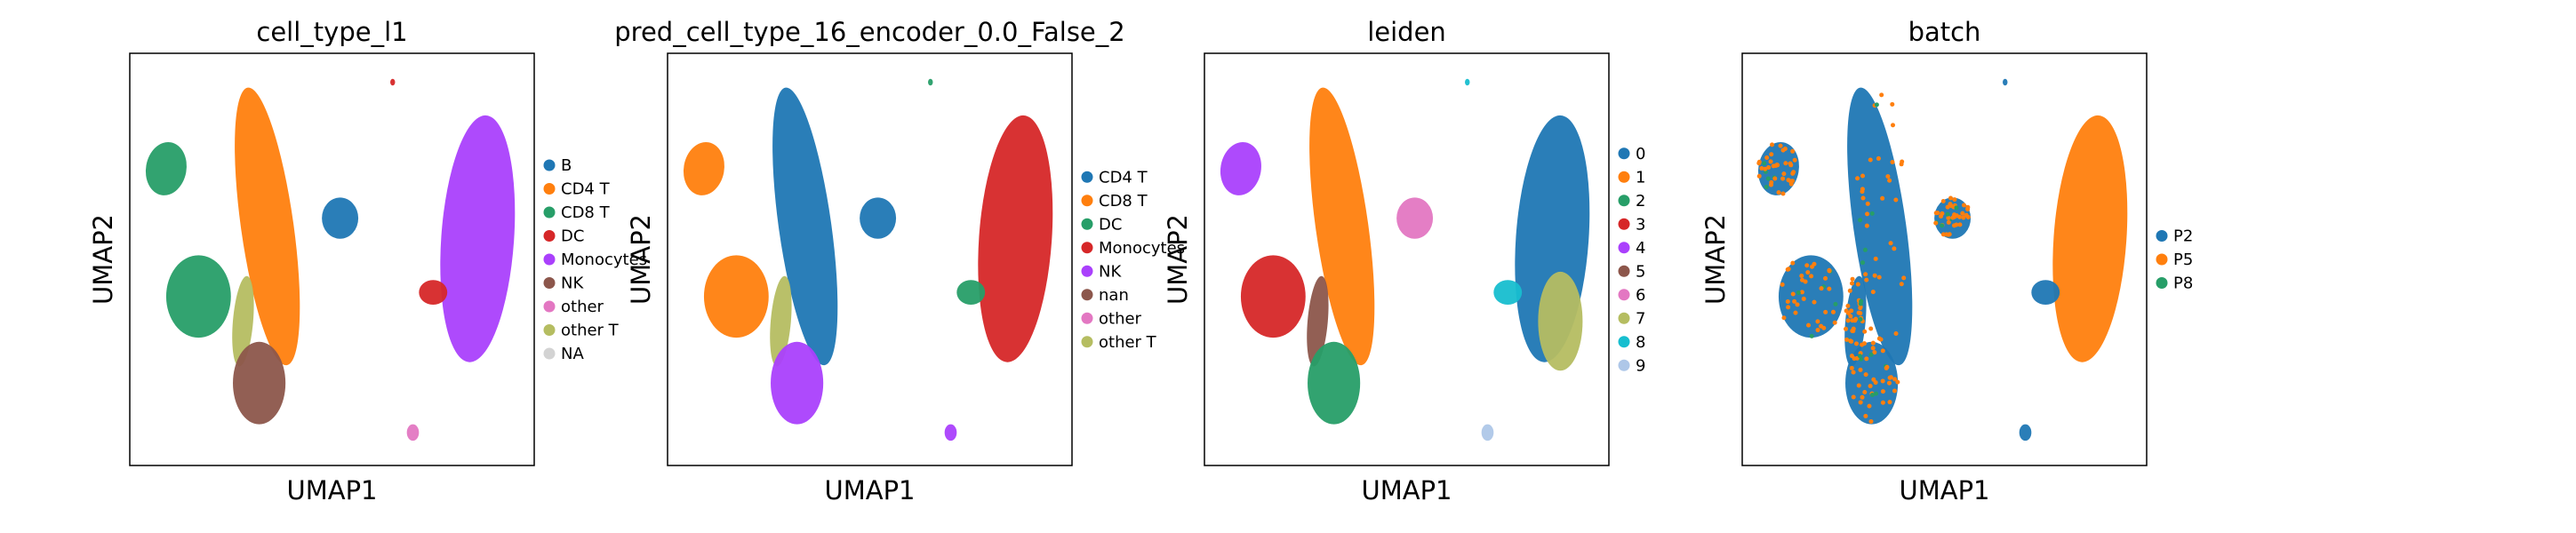  What do you see at coordinates (2183, 260) in the screenshot?
I see `legend-label: P5` at bounding box center [2183, 260].